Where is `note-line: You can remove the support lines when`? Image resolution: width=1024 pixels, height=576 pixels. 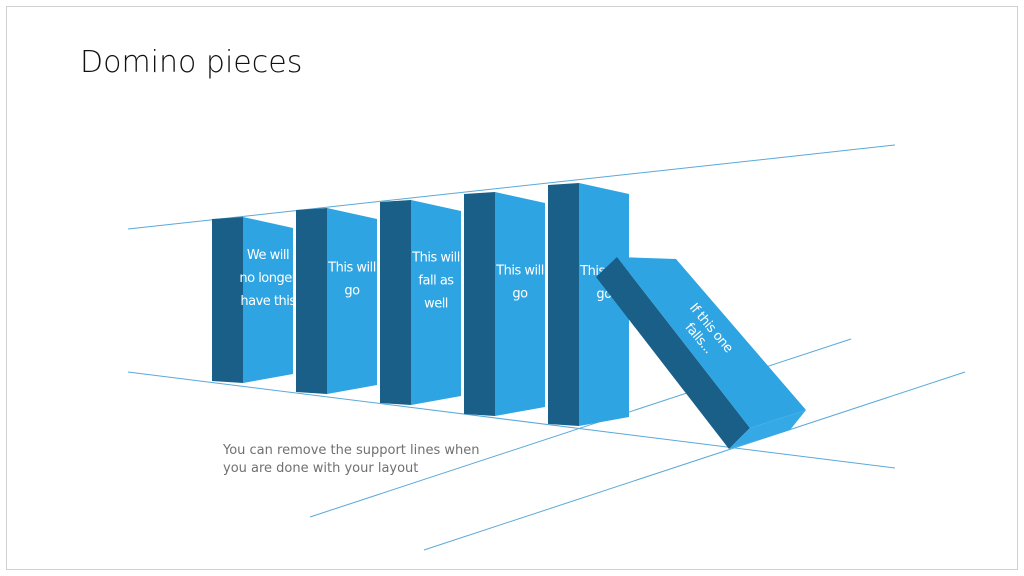 note-line: You can remove the support lines when is located at coordinates (351, 450).